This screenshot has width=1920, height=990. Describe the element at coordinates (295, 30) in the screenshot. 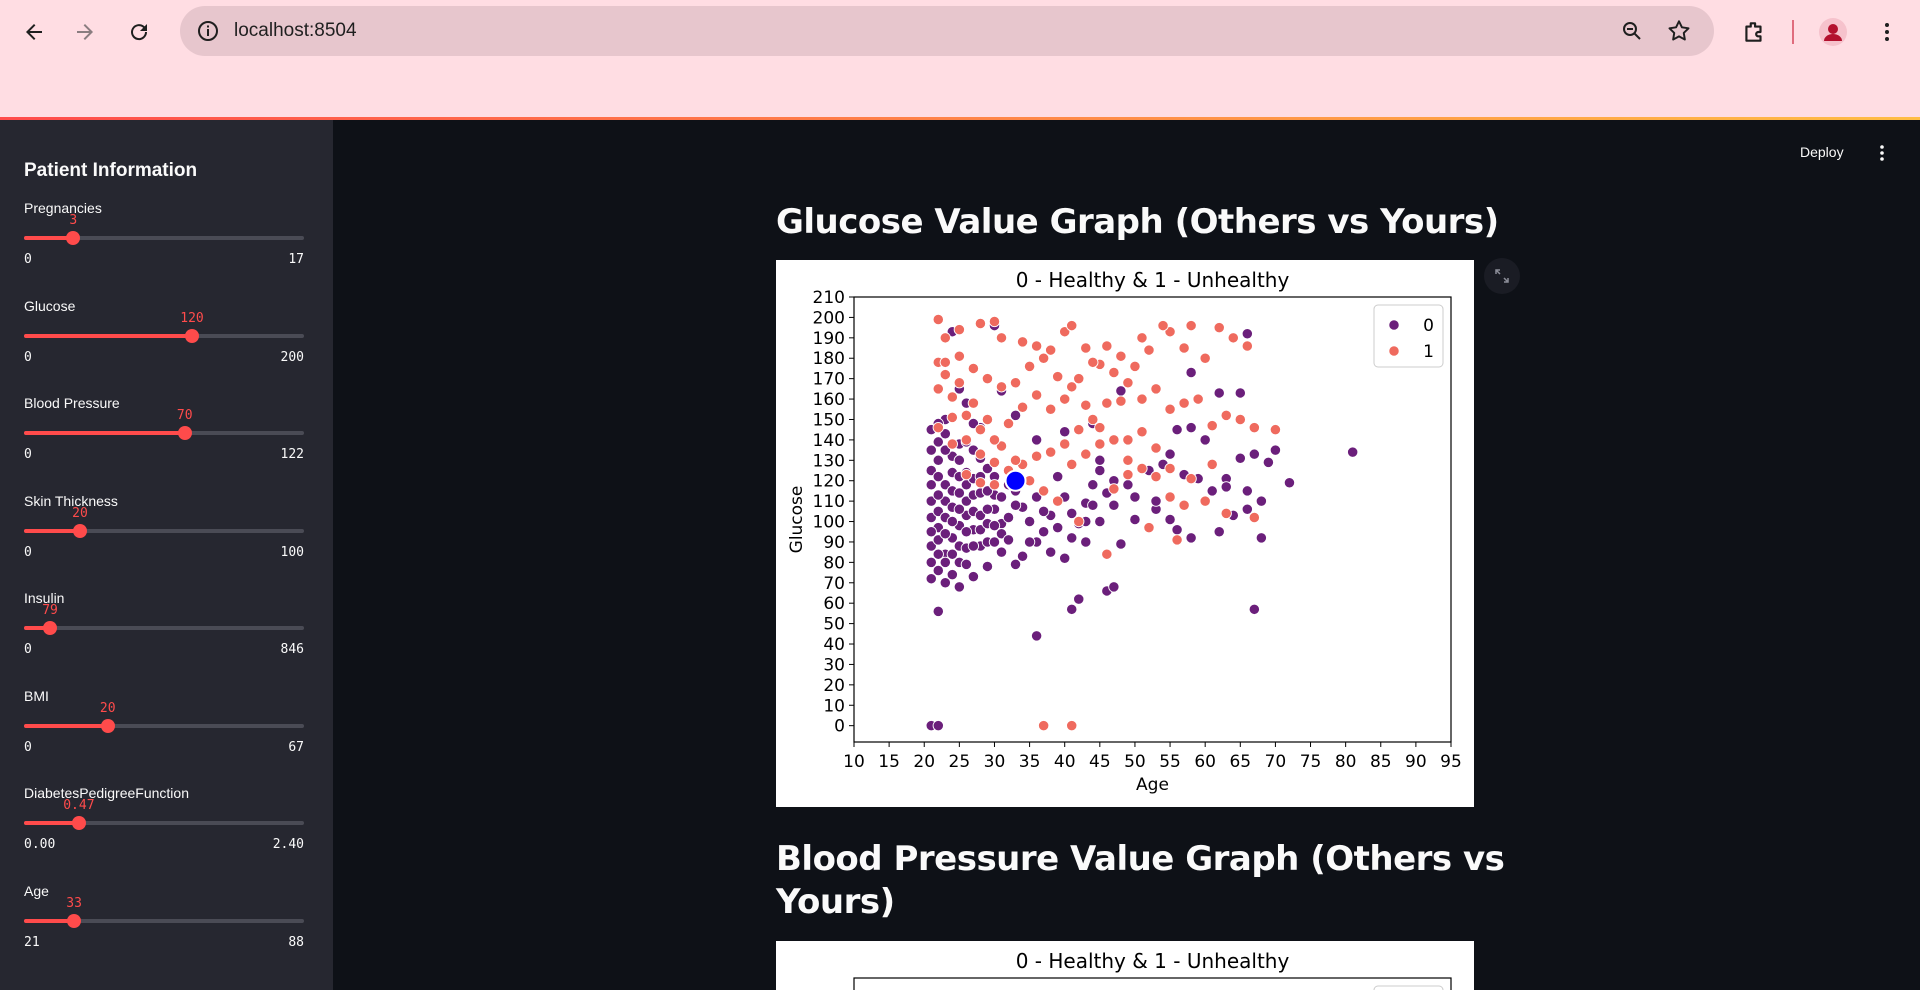

I see `url-text: localhost:8504` at that location.